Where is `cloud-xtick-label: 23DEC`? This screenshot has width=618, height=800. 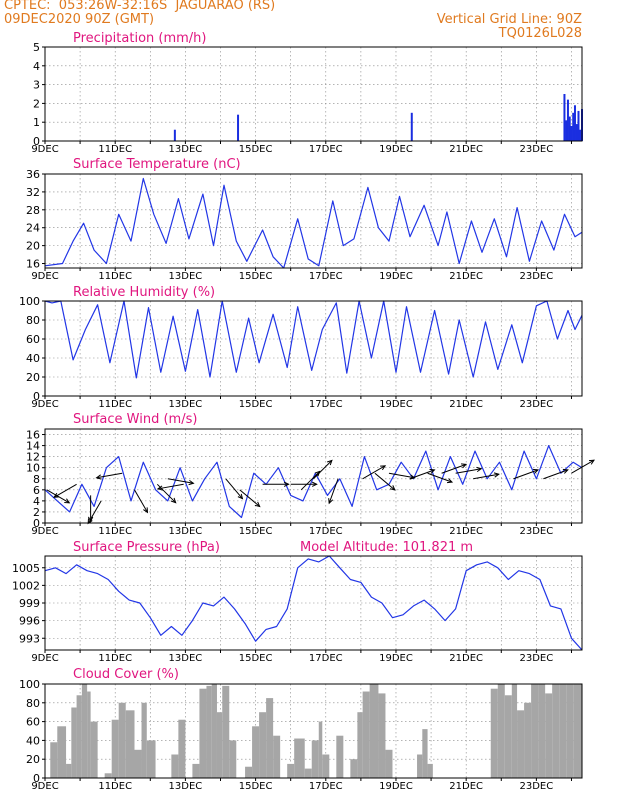 cloud-xtick-label: 23DEC is located at coordinates (537, 786).